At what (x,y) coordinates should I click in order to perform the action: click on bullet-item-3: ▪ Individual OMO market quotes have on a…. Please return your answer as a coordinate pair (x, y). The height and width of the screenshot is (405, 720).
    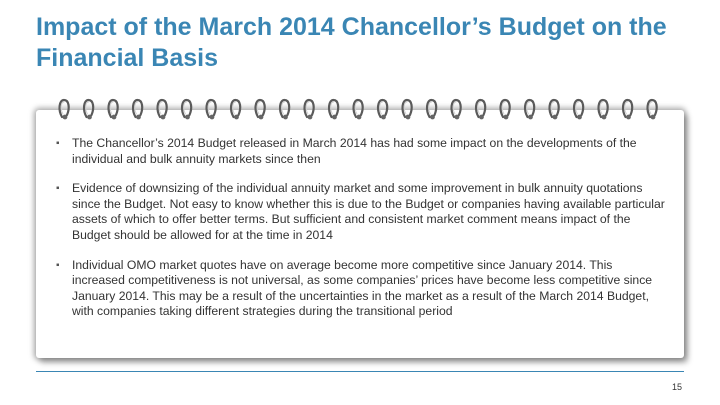
    Looking at the image, I should click on (362, 289).